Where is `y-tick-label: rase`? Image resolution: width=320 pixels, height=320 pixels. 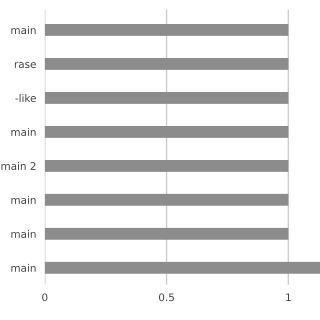 y-tick-label: rase is located at coordinates (25, 65).